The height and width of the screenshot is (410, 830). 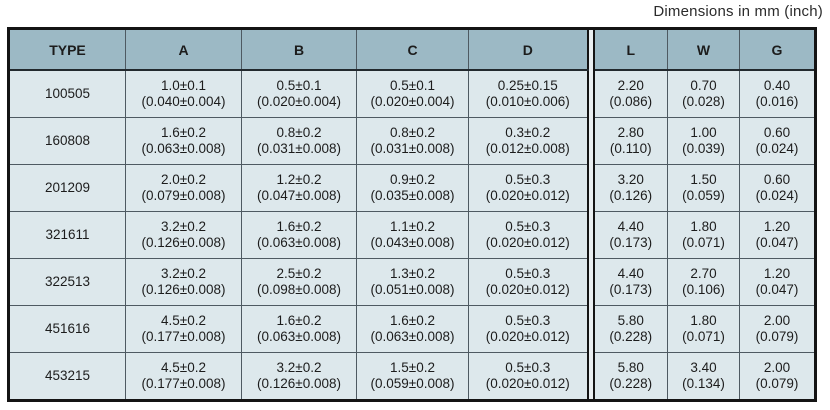 What do you see at coordinates (777, 383) in the screenshot?
I see `inch-value: (0.079)` at bounding box center [777, 383].